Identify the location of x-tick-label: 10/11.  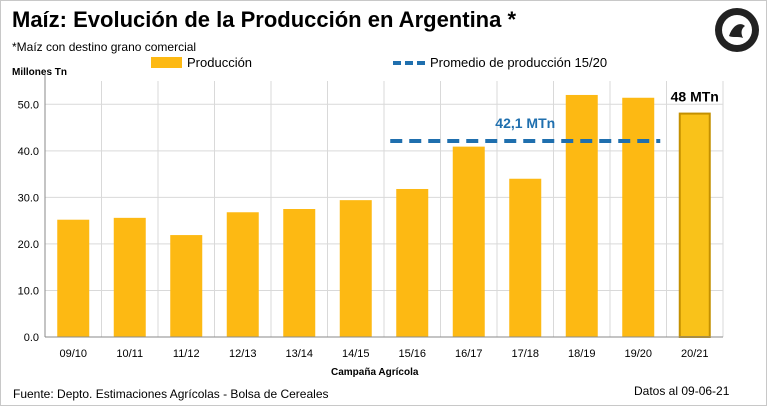
(129, 354).